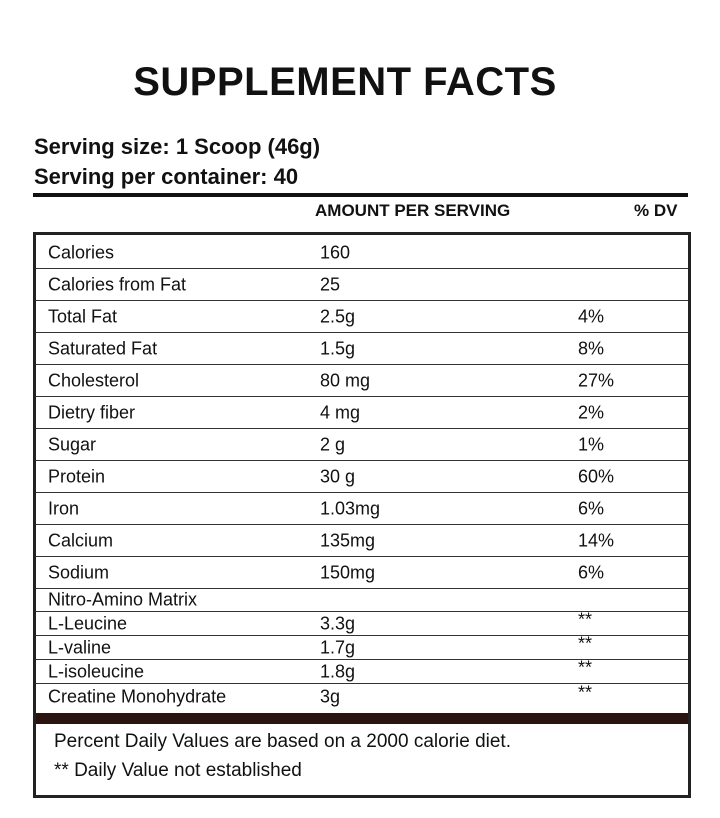 This screenshot has height=818, width=720. Describe the element at coordinates (362, 718) in the screenshot. I see `divider-bar` at that location.